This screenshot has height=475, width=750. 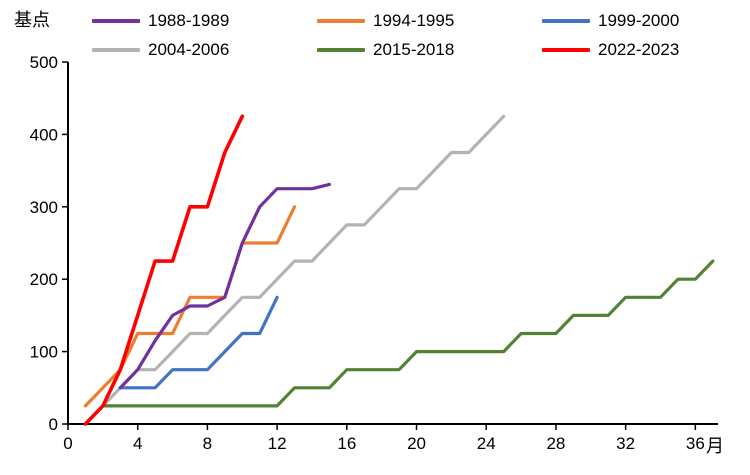 What do you see at coordinates (416, 443) in the screenshot?
I see `x-tick-label: 20` at bounding box center [416, 443].